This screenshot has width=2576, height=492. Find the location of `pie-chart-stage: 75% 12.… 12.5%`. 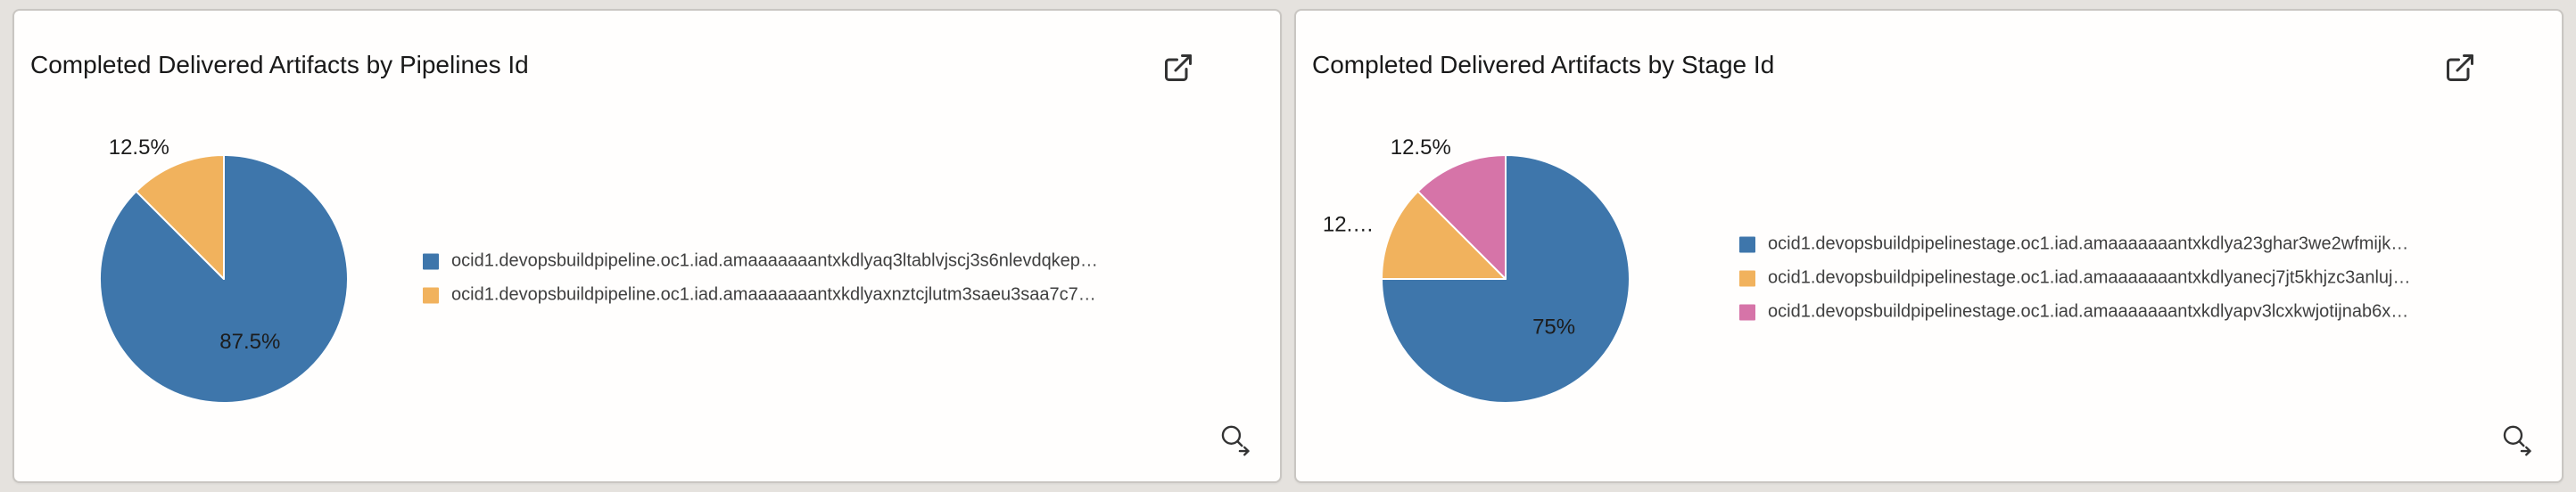

pie-chart-stage: 75% 12.… 12.5% is located at coordinates (1477, 269).